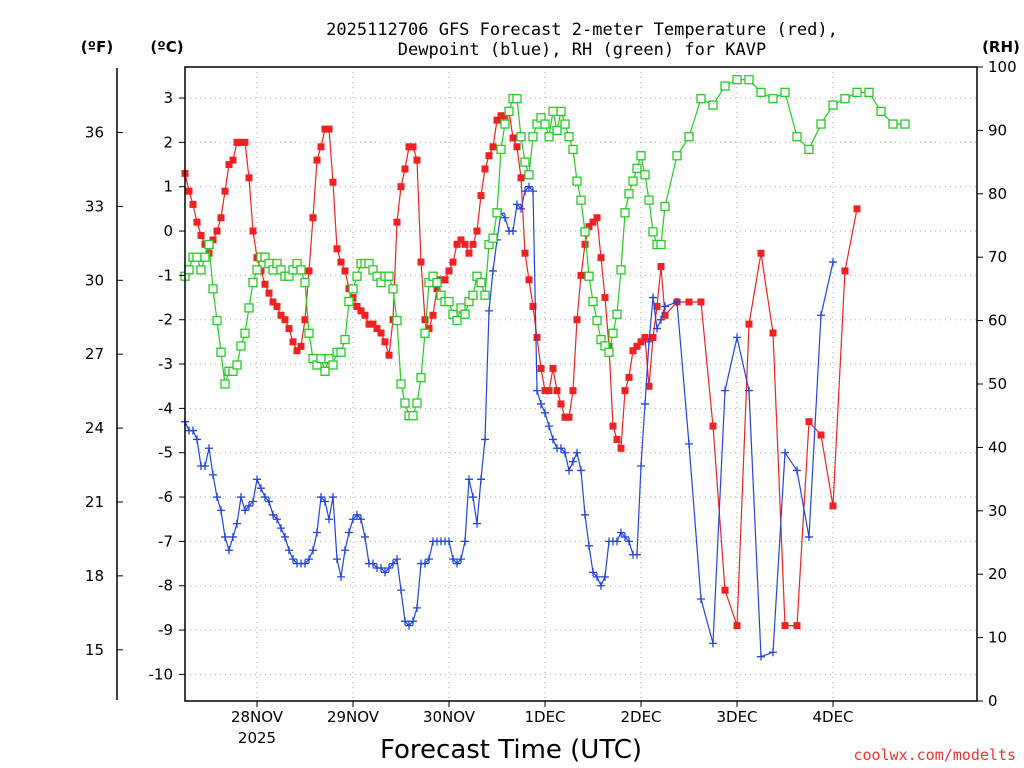  I want to click on x-tick-label: 3DEC, so click(736, 717).